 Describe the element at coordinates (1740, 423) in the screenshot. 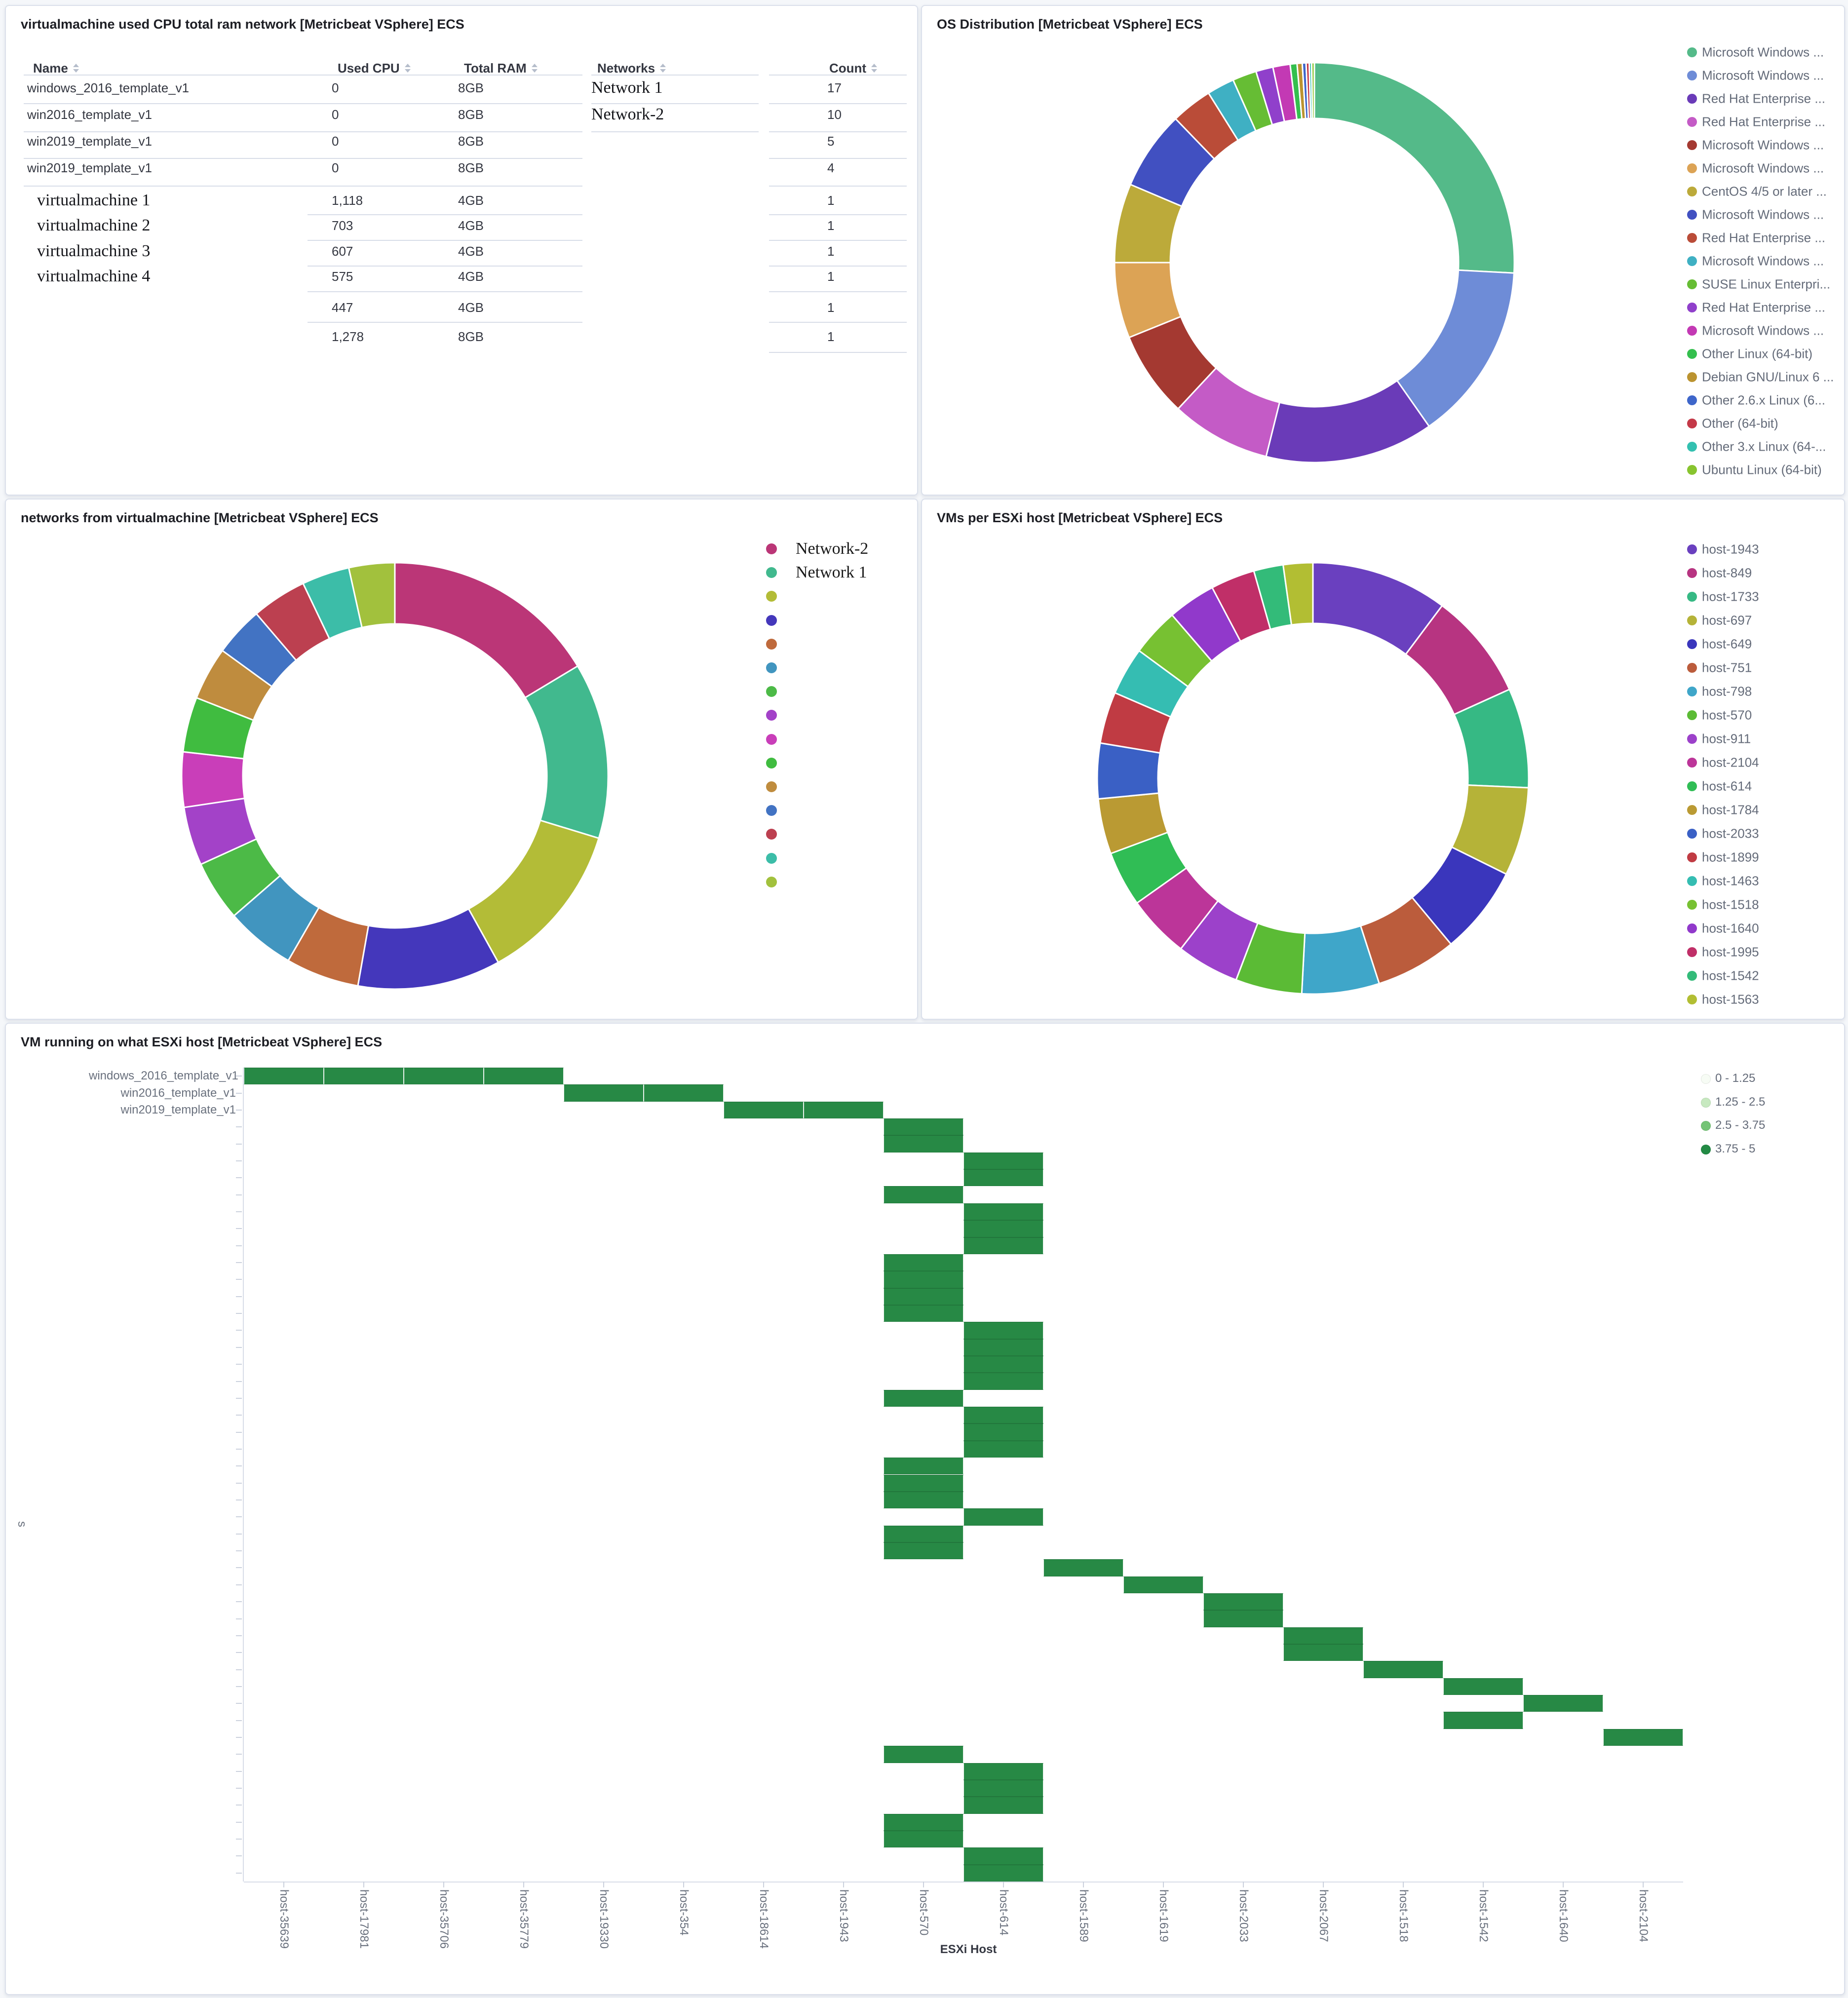

I see `legend-item: Other (64-bit)` at that location.